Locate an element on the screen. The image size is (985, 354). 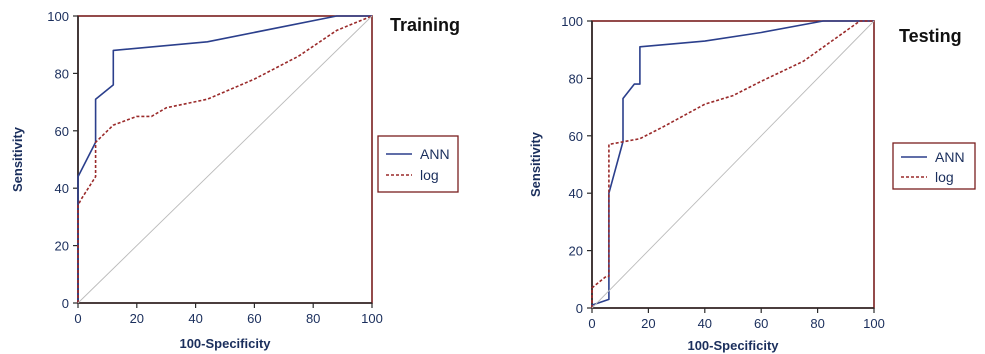
chart-1-legend-box is located at coordinates (418, 164).